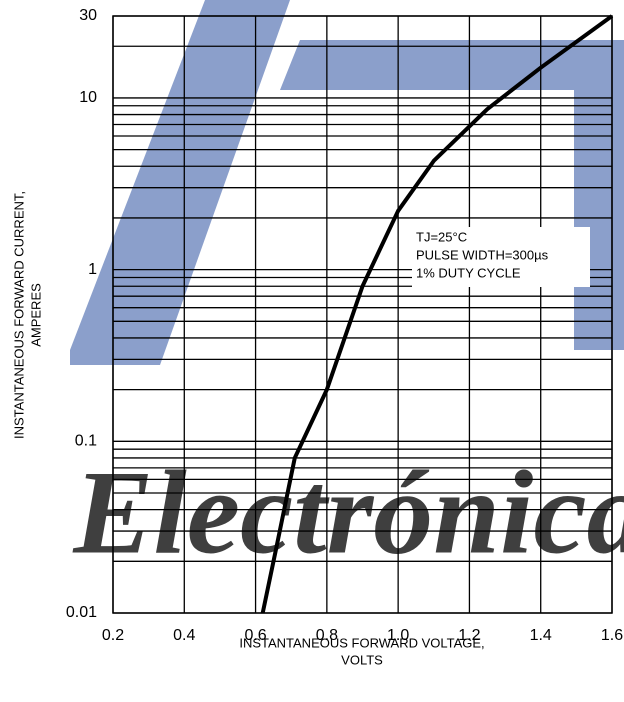  What do you see at coordinates (398, 635) in the screenshot?
I see `x-tick-label: 1.0` at bounding box center [398, 635].